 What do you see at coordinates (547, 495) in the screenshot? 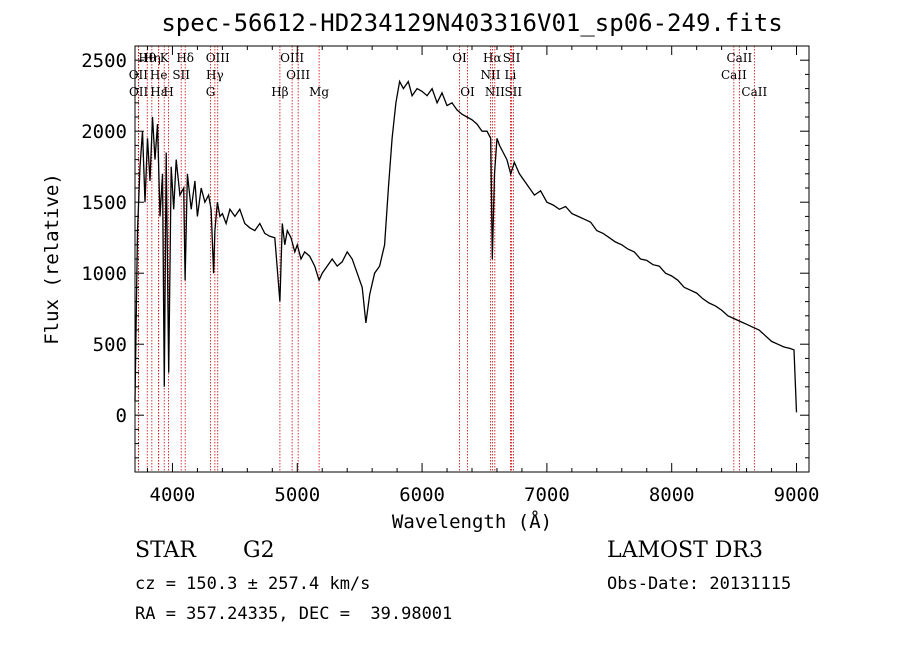
I see `x-tick-label: 7000` at bounding box center [547, 495].